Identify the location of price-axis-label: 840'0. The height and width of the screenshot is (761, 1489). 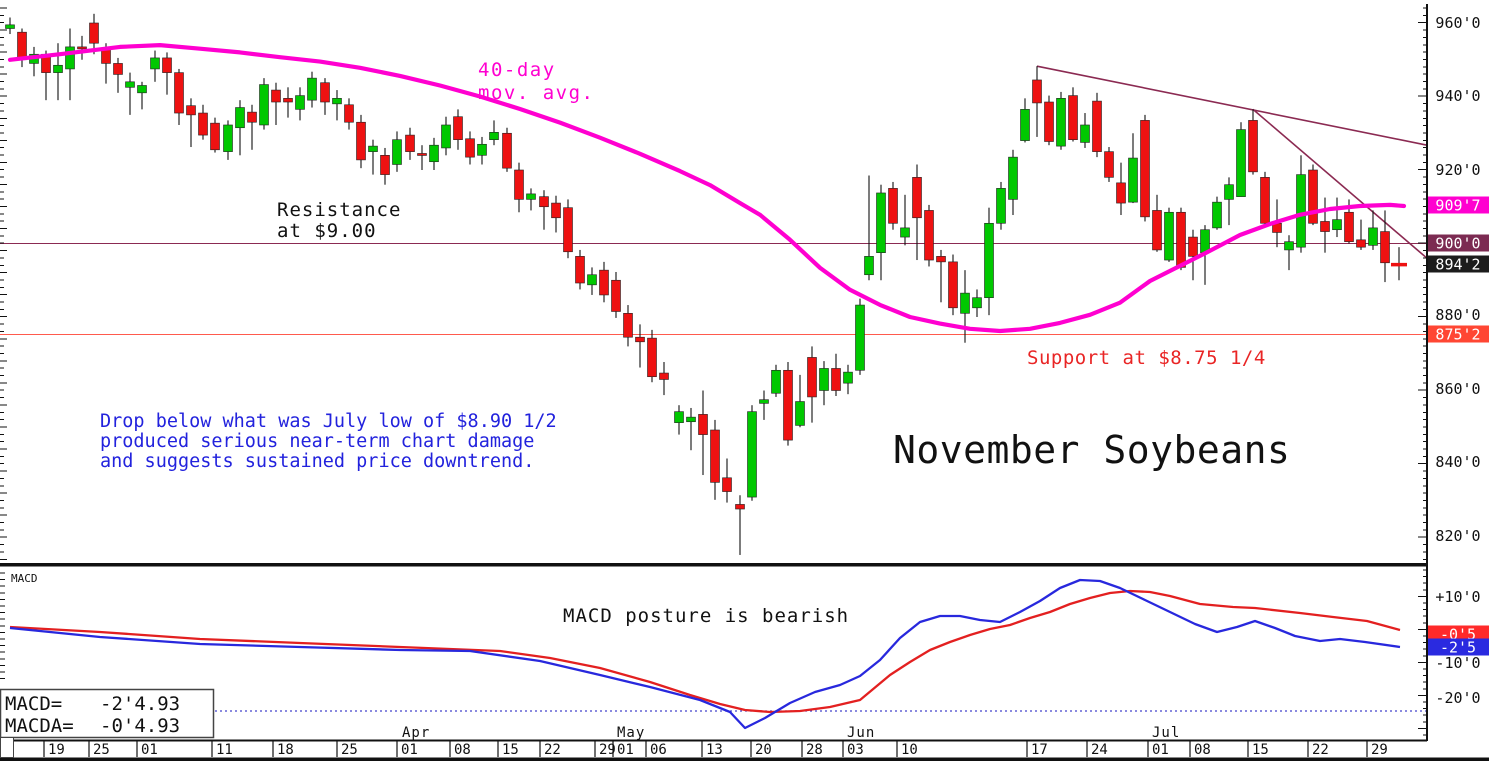
(1457, 462).